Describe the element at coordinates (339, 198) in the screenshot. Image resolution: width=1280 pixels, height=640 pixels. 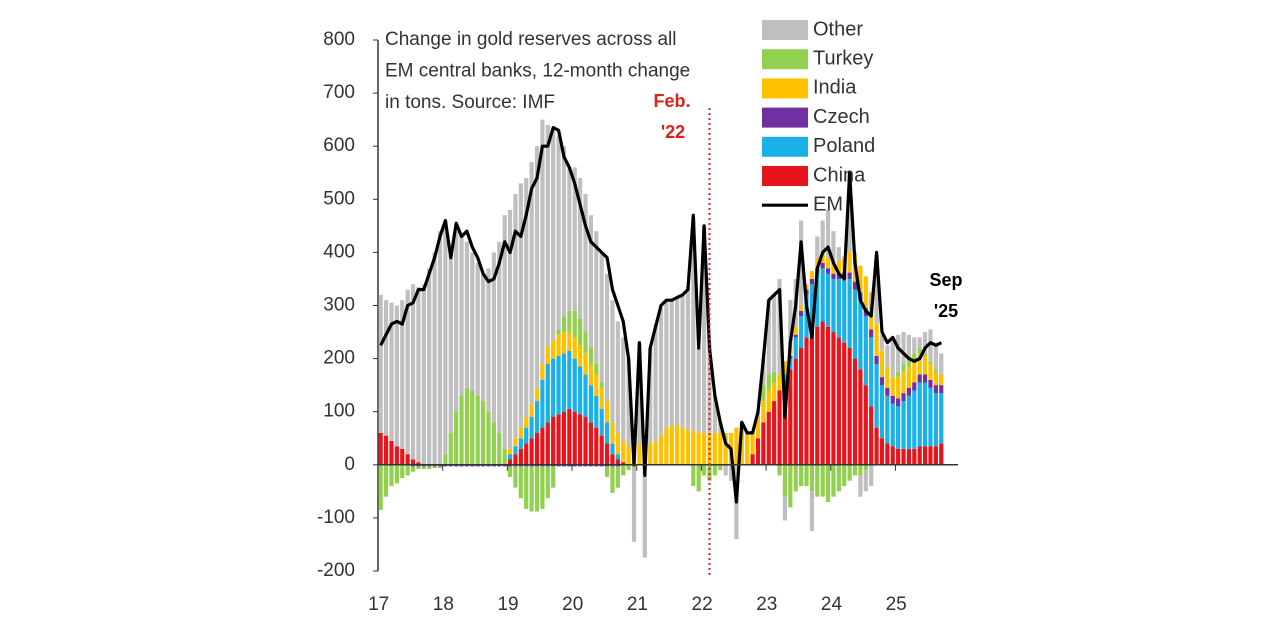
I see `y-tick-label: 500` at that location.